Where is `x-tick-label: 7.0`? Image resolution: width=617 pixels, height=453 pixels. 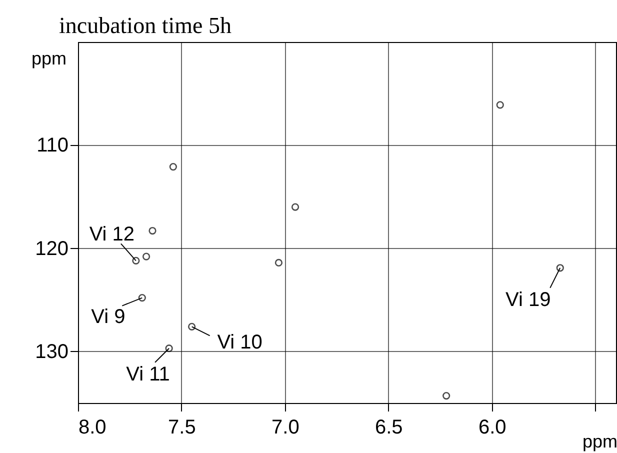 x-tick-label: 7.0 is located at coordinates (286, 427).